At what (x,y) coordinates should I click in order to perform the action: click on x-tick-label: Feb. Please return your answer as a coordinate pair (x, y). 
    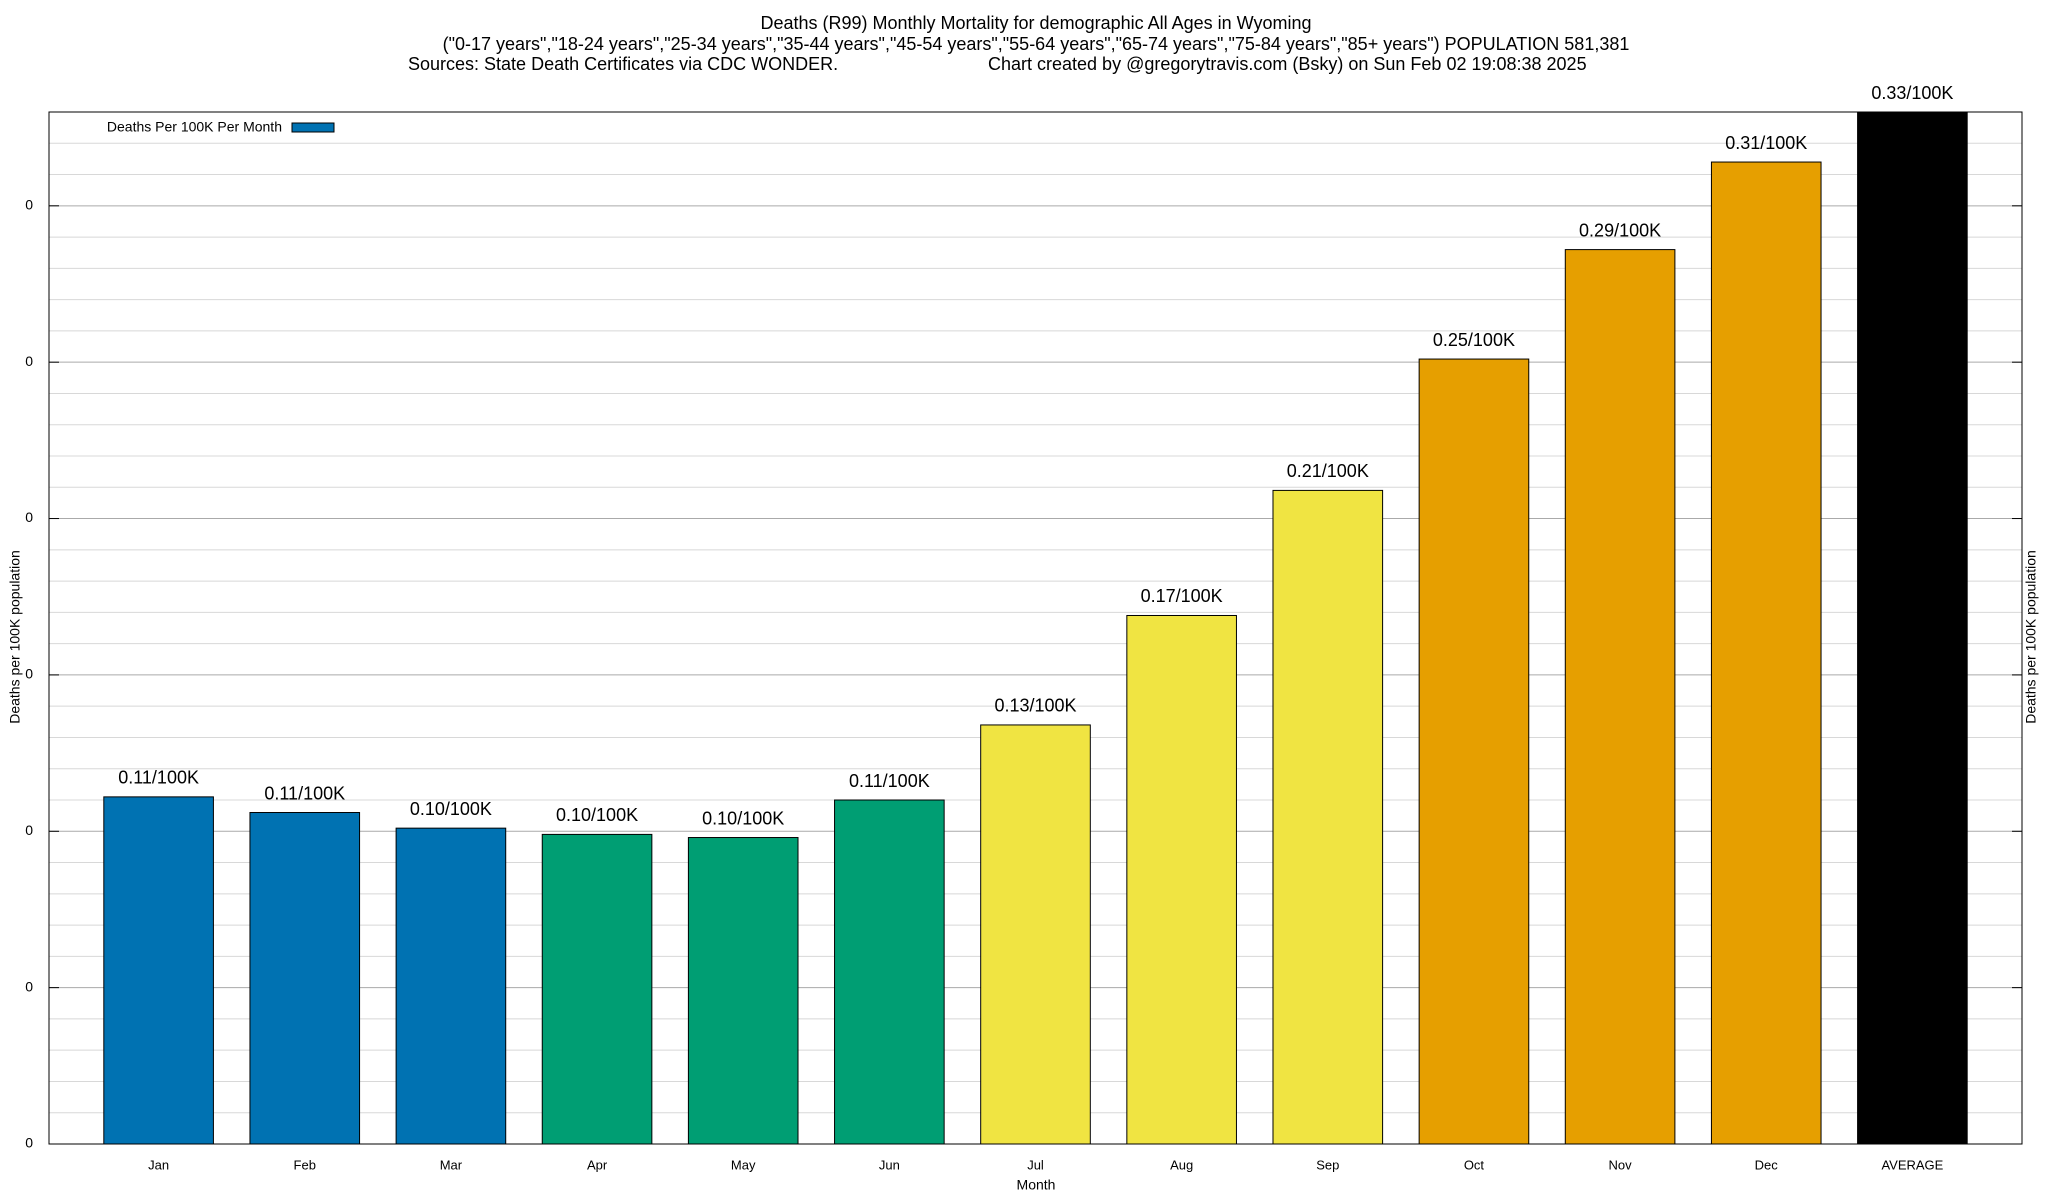
    Looking at the image, I should click on (305, 1164).